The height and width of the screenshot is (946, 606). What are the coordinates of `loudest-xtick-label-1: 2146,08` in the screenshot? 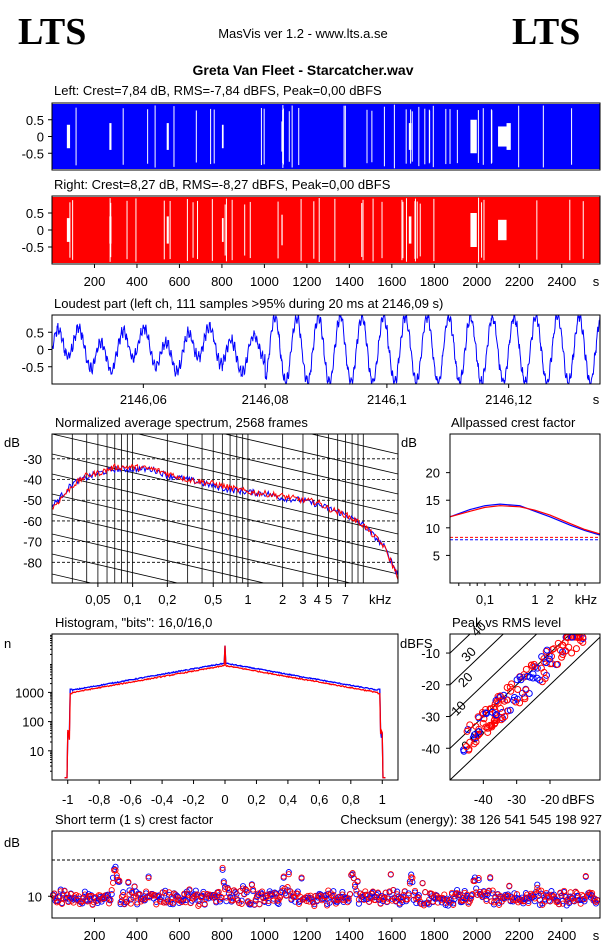 It's located at (265, 399).